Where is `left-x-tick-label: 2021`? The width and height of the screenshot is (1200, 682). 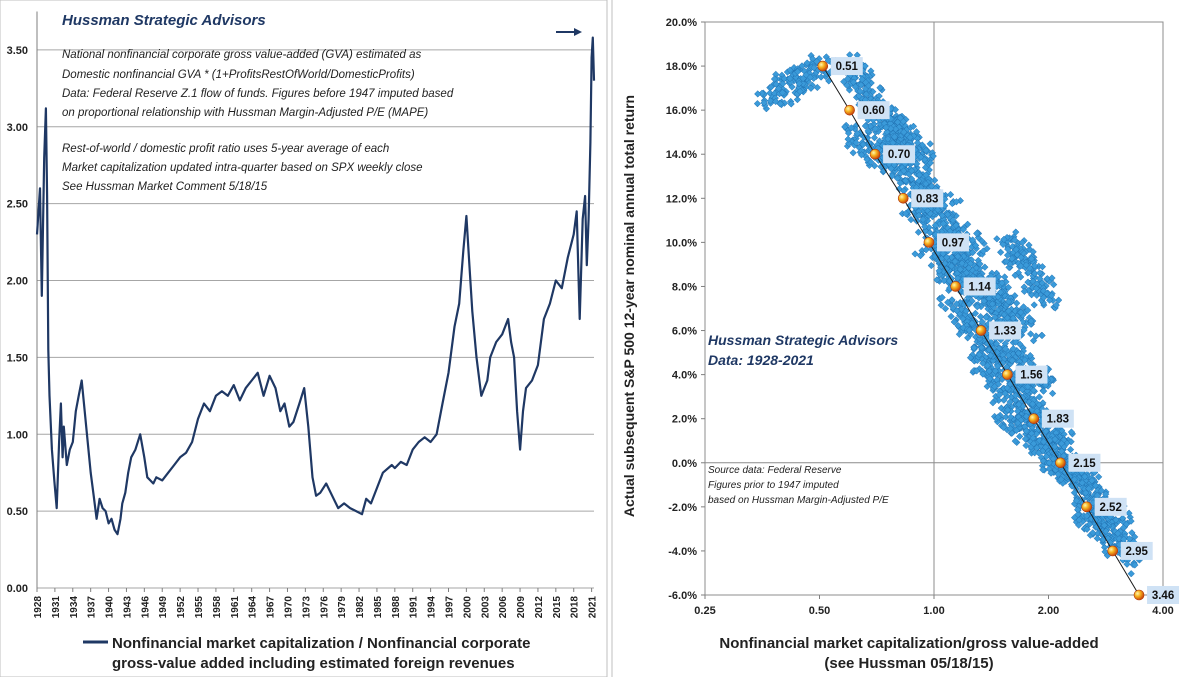
left-x-tick-label: 2021 is located at coordinates (593, 607).